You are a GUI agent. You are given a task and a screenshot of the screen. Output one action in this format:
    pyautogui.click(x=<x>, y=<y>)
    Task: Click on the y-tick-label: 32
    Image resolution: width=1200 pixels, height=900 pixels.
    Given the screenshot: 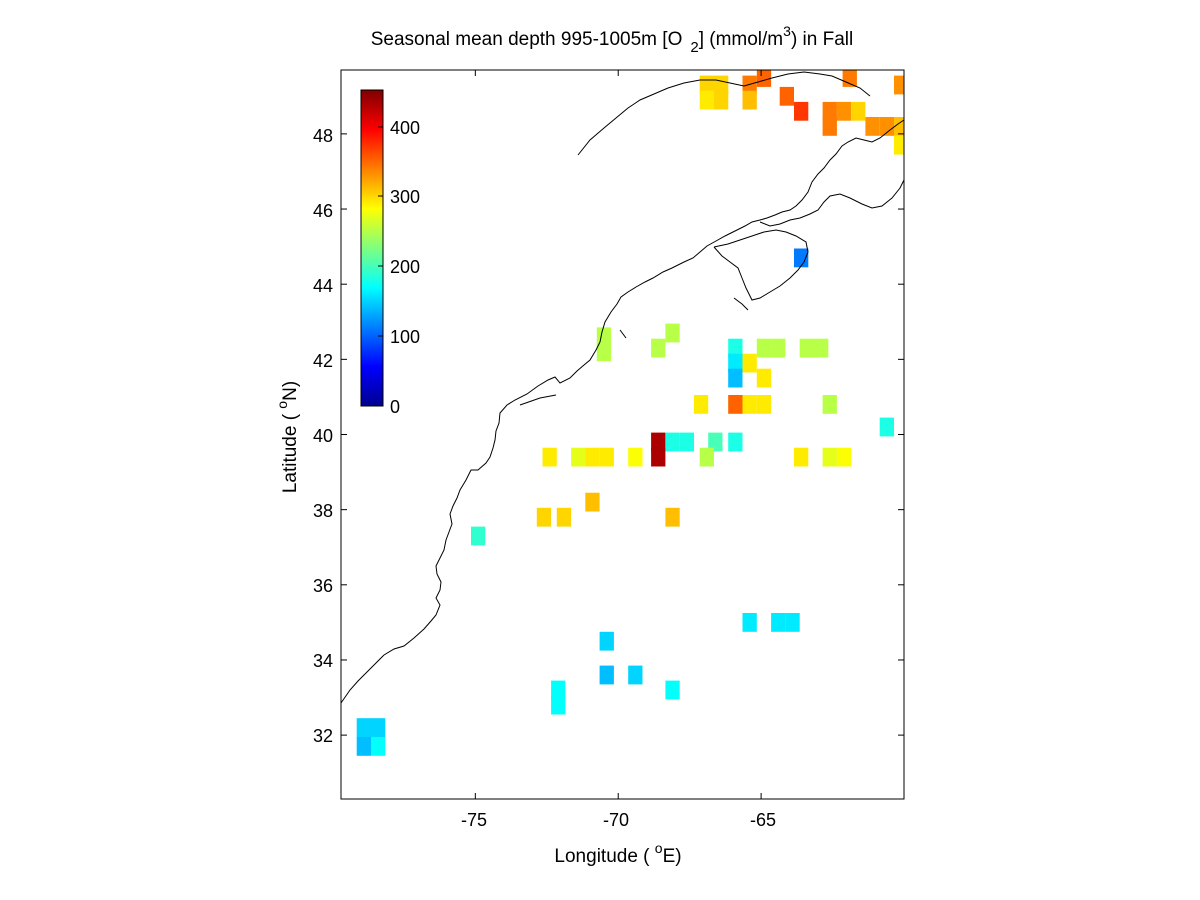 What is the action you would take?
    pyautogui.click(x=323, y=736)
    